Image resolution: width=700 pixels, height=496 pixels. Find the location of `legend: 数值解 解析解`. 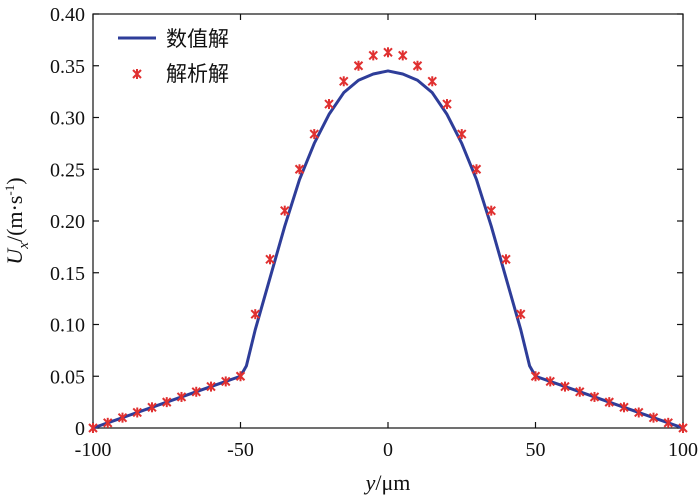

legend: 数值解 解析解 is located at coordinates (173, 56).